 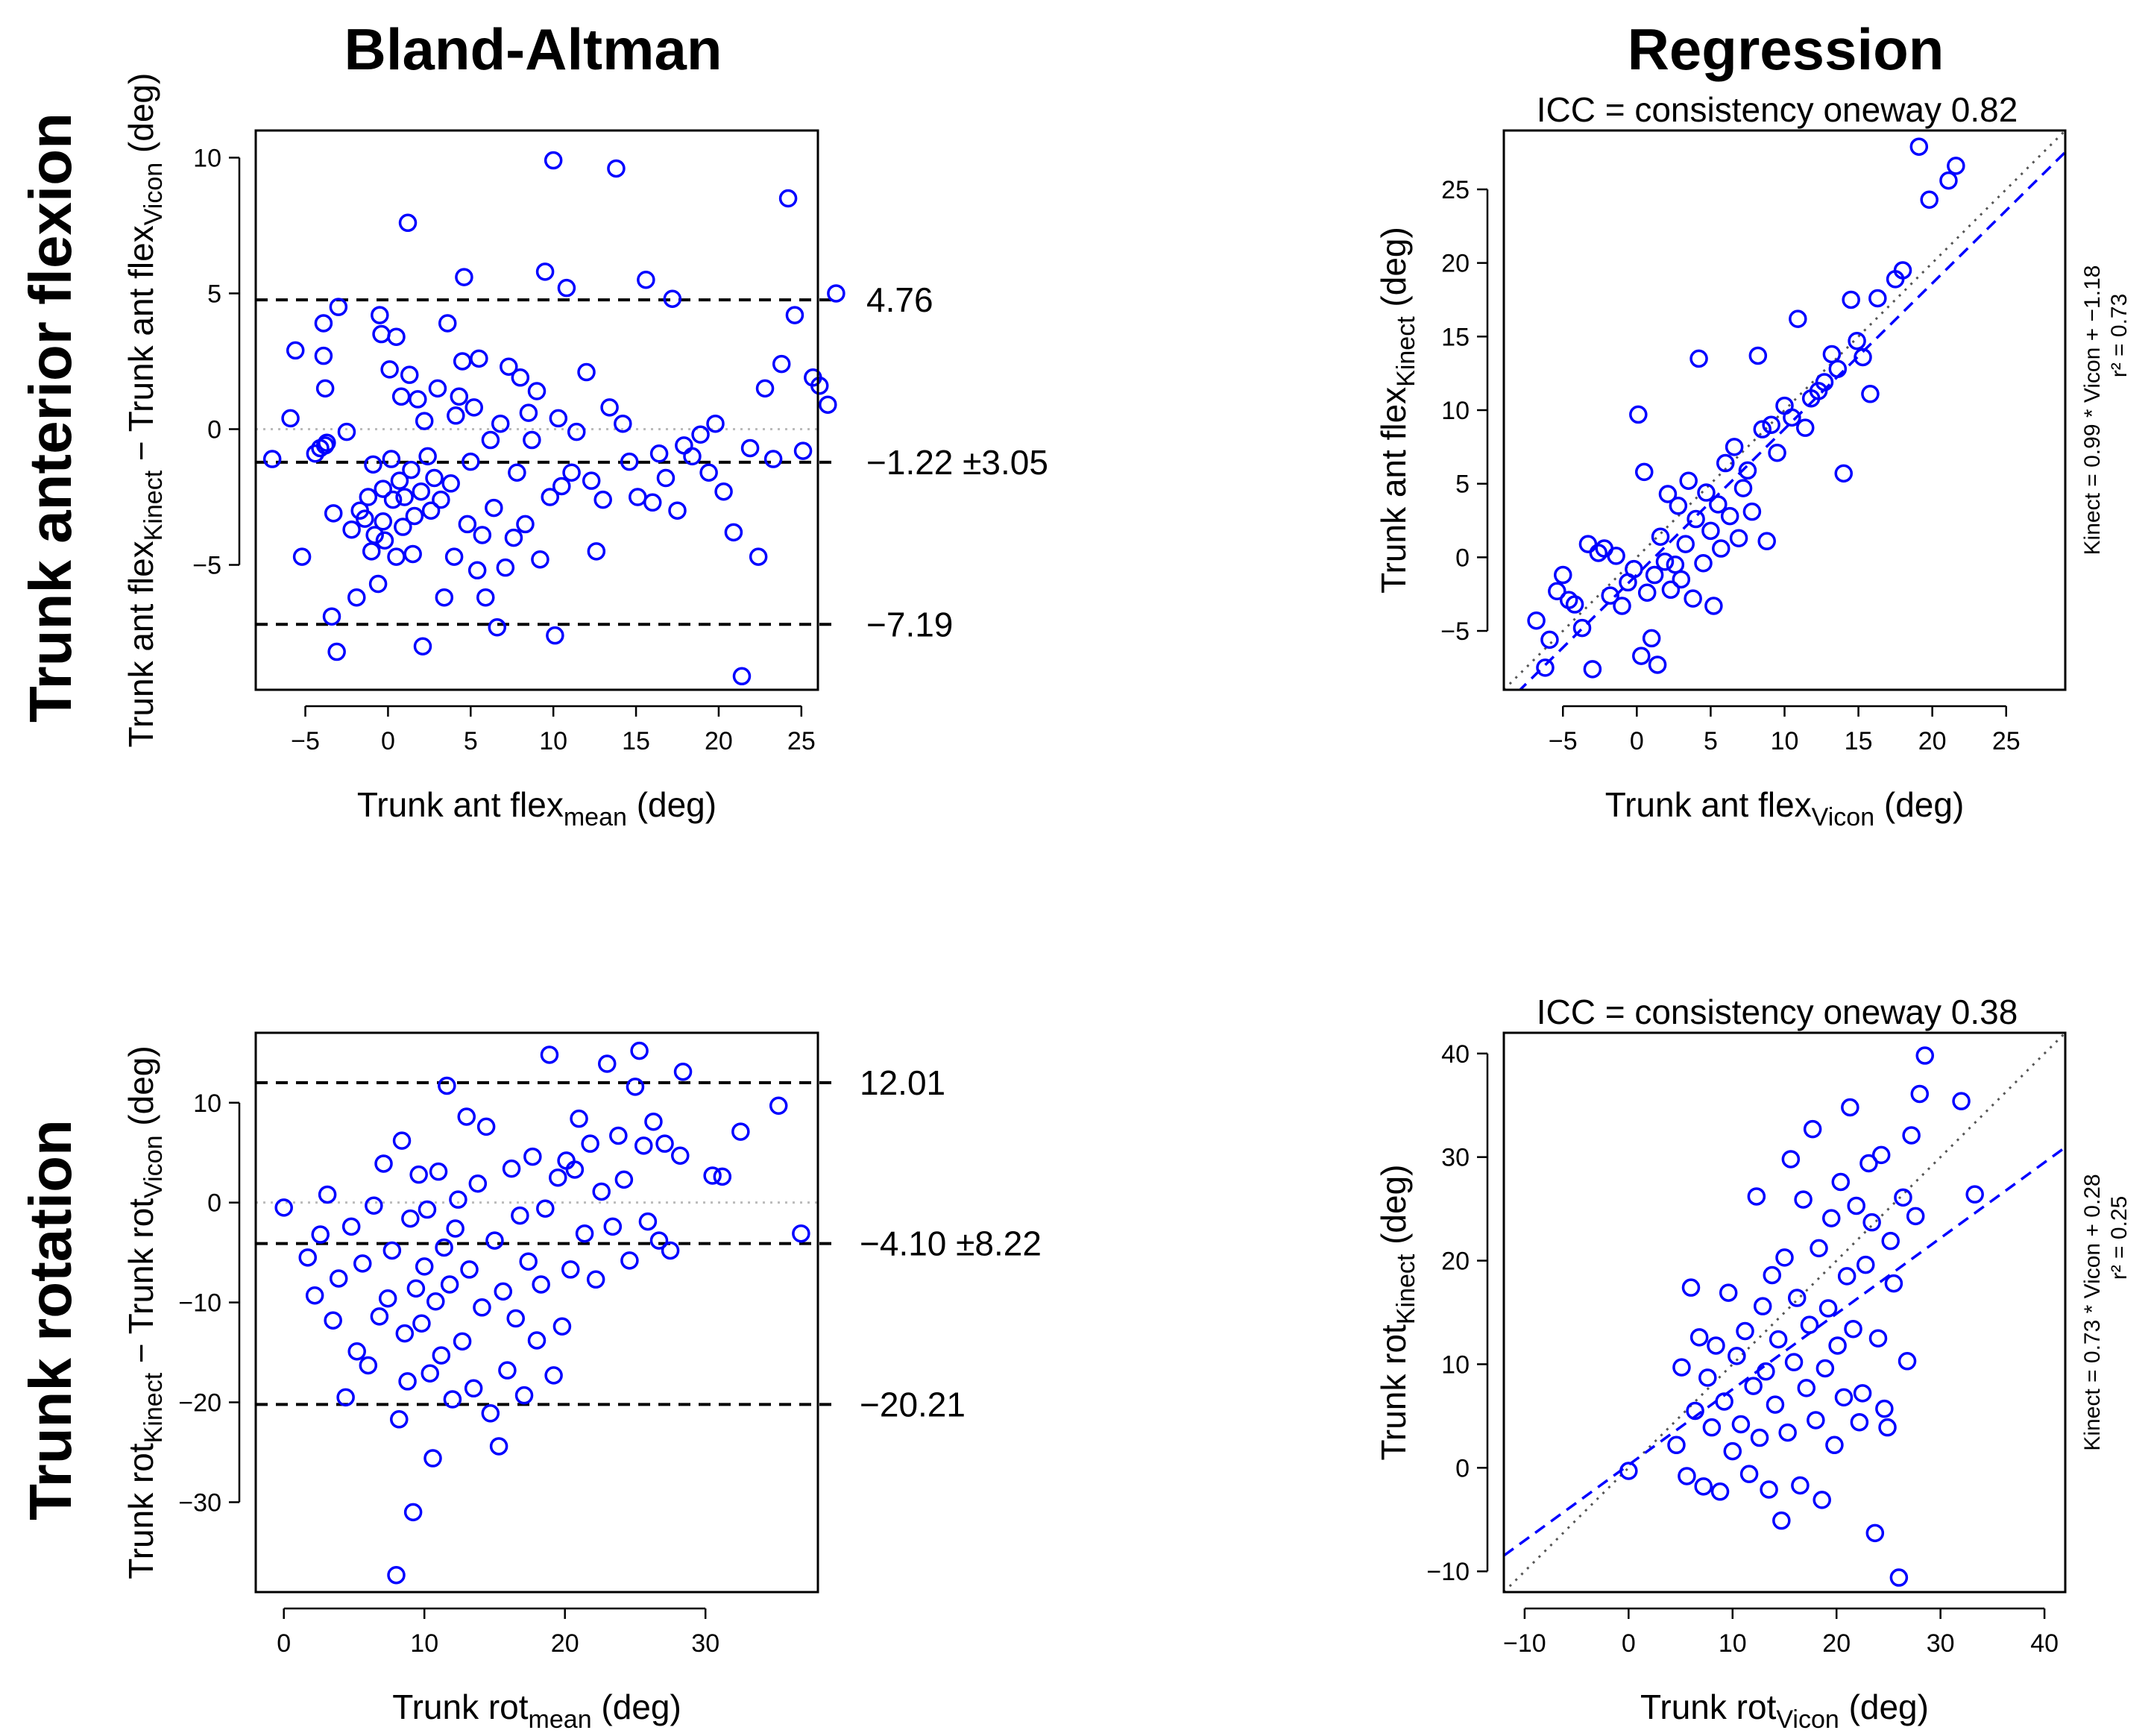 I want to click on y-tick-label: 5, so click(x=214, y=294).